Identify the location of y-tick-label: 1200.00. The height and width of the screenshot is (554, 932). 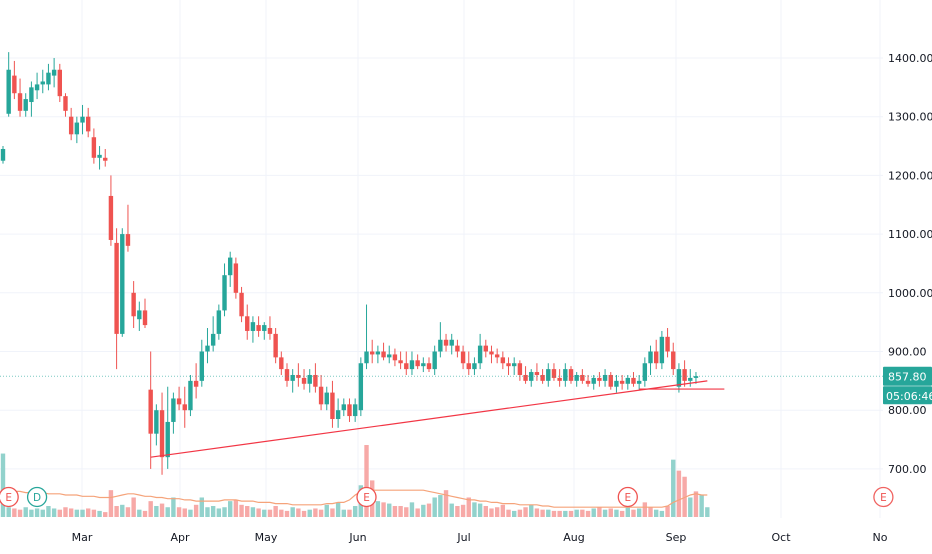
(910, 175).